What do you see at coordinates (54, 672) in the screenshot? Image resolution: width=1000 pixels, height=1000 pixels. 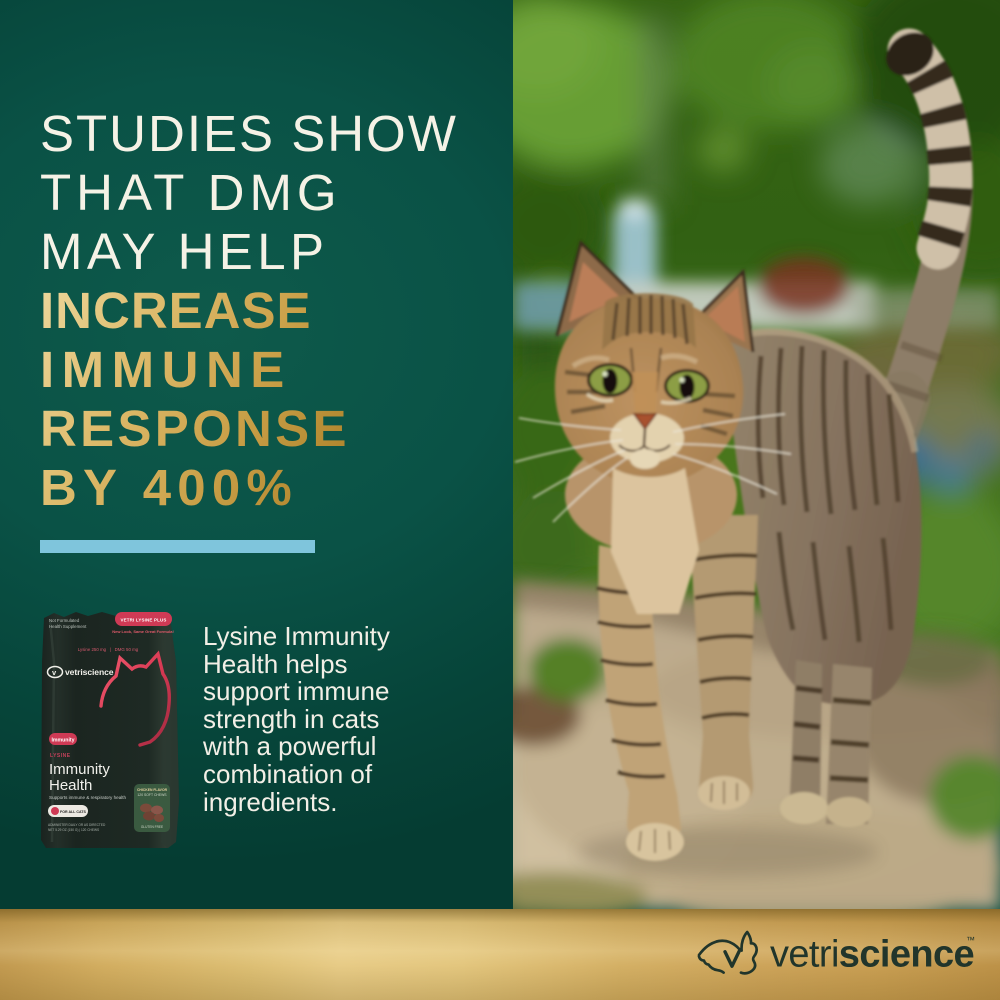 I see `svg-text: v` at bounding box center [54, 672].